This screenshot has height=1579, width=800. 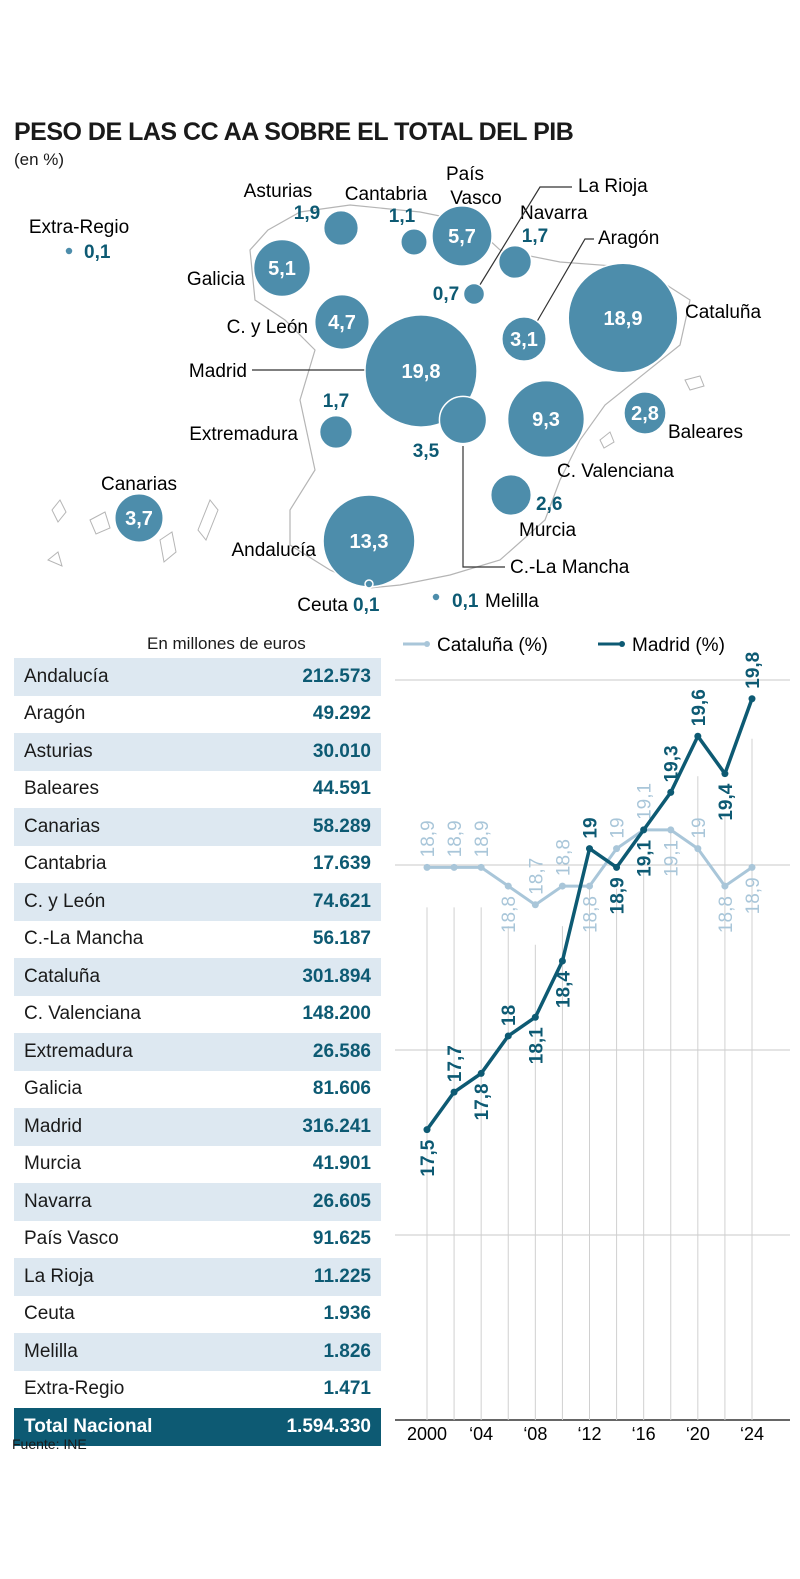 What do you see at coordinates (613, 186) in the screenshot?
I see `region-name: La Rioja` at bounding box center [613, 186].